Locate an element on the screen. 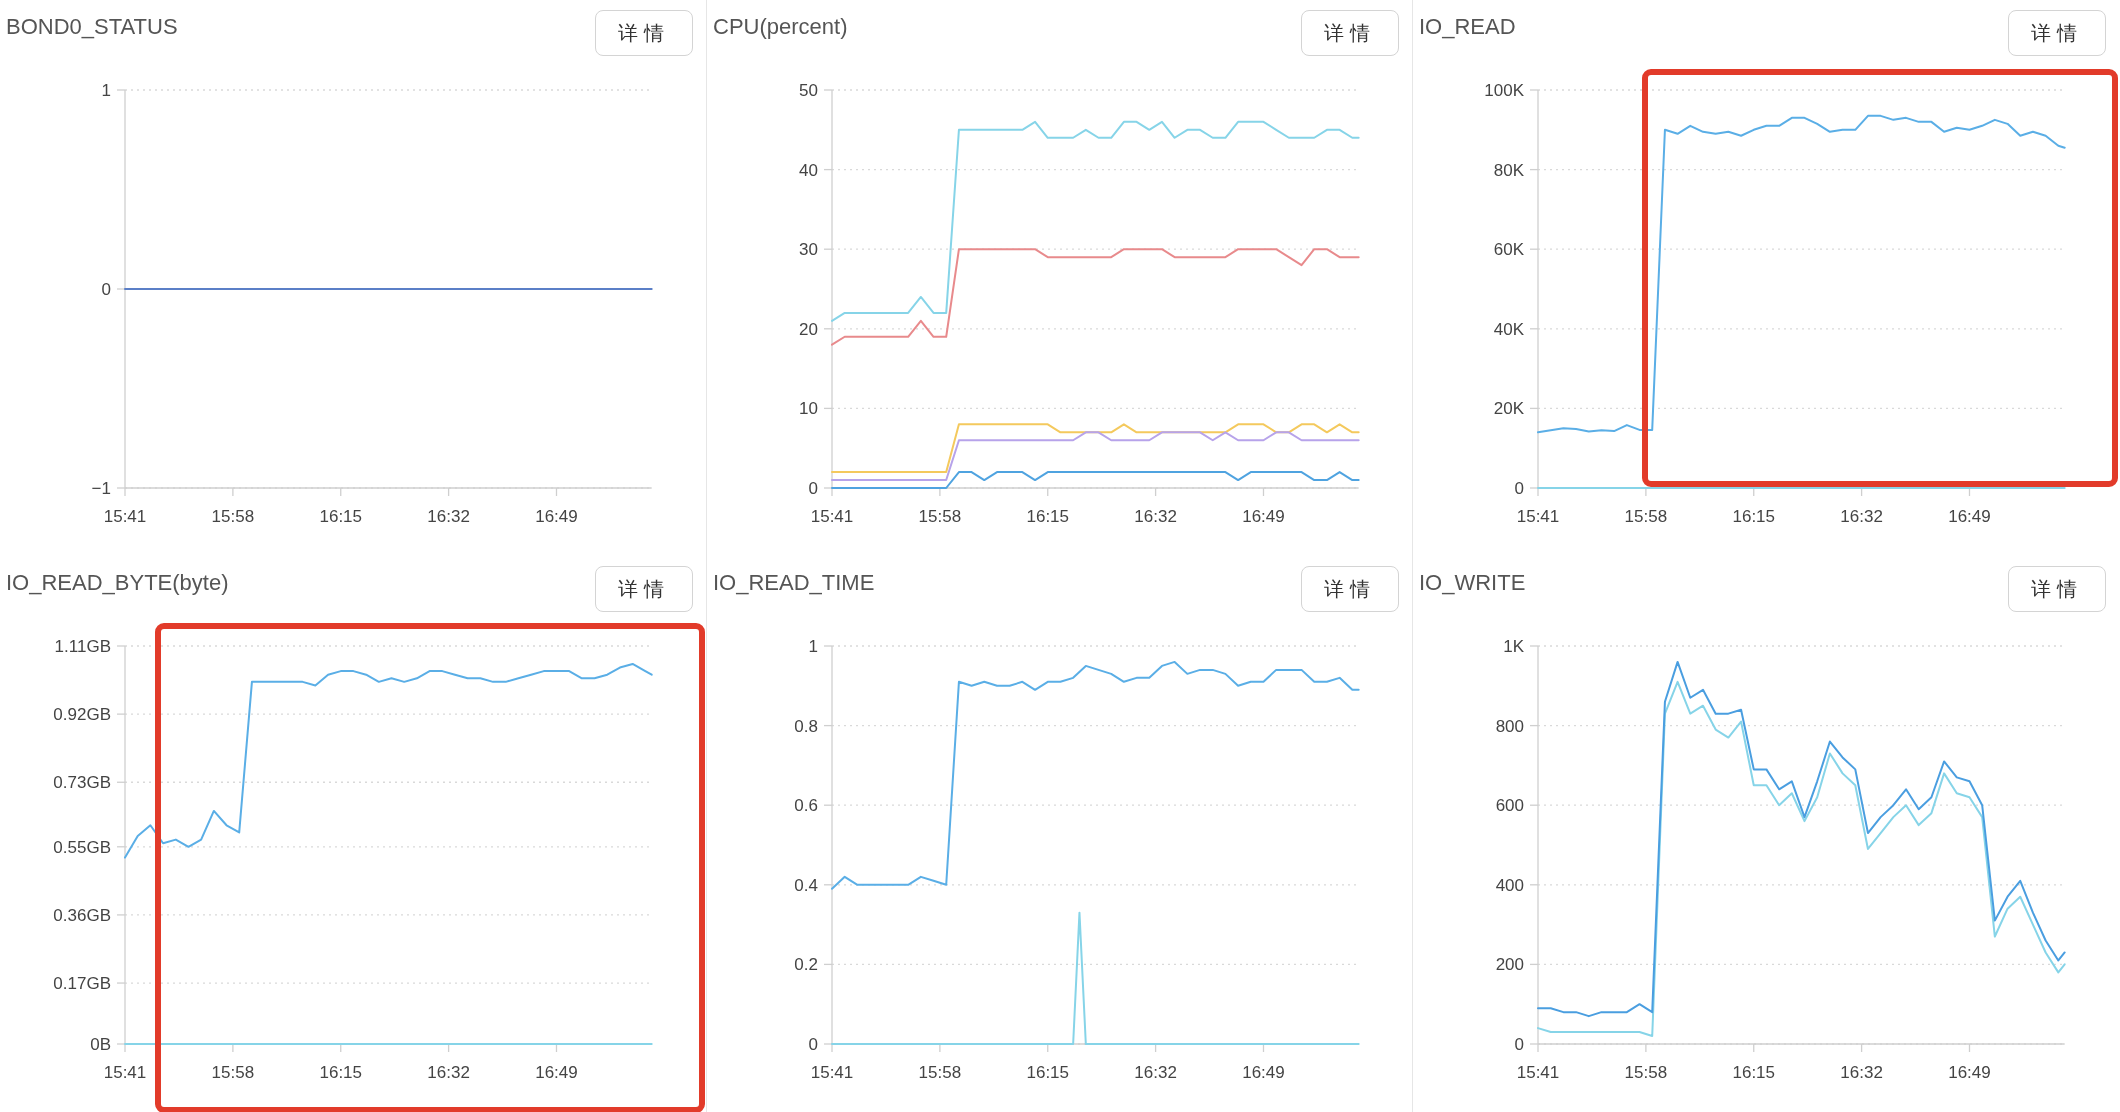 The width and height of the screenshot is (2120, 1112). y-tick-label: 40 is located at coordinates (808, 170).